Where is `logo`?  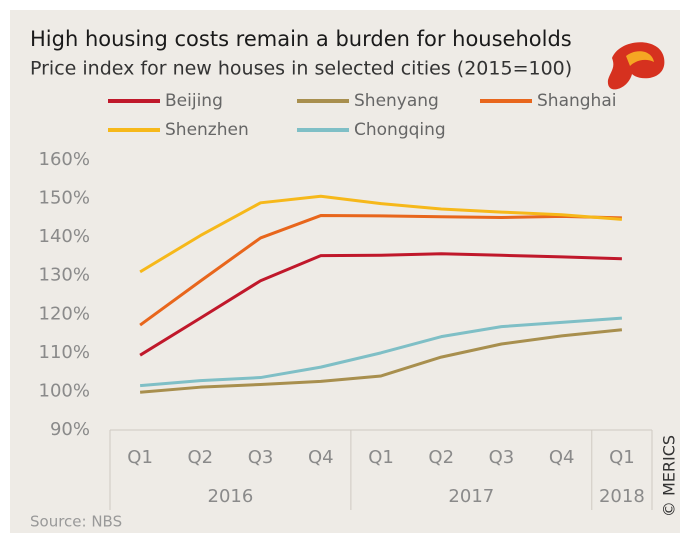 logo is located at coordinates (636, 66).